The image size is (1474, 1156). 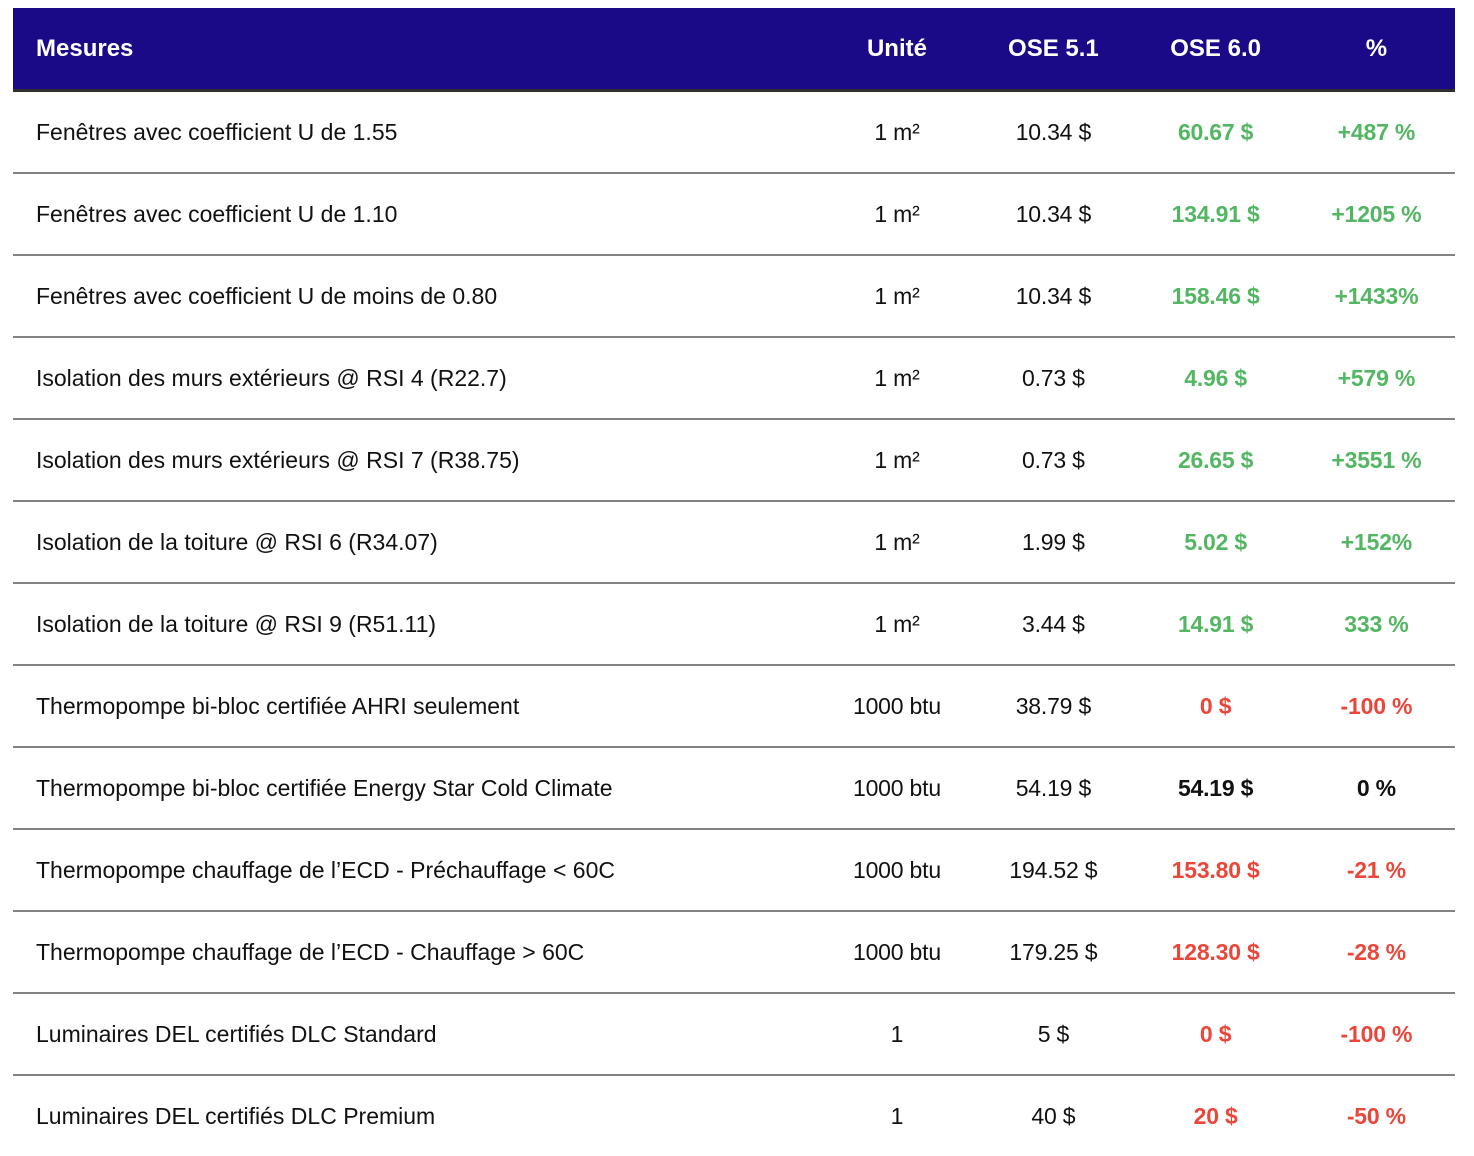 I want to click on measure-cell: Isolation de la toiture @ RSI 6 (R34.07), so click(x=417, y=542).